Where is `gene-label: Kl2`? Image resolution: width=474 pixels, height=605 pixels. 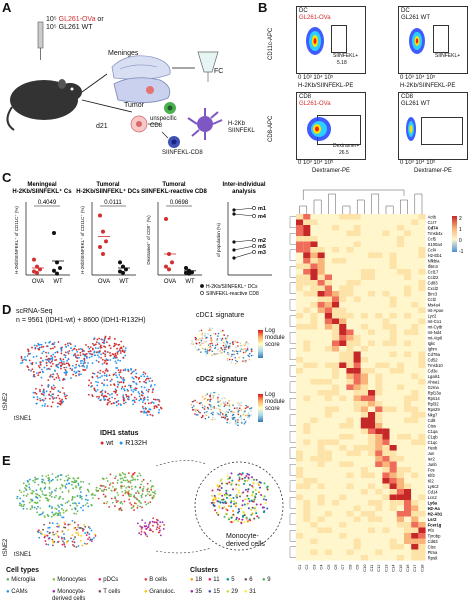
gene-label: Kl2 is located at coordinates (431, 481).